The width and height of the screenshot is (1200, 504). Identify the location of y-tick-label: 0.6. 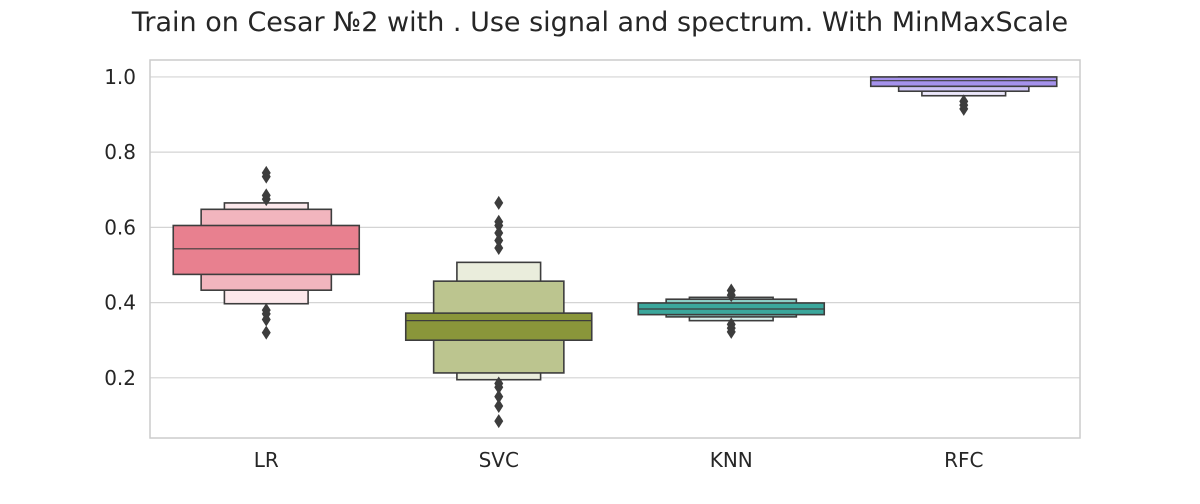
(120, 227).